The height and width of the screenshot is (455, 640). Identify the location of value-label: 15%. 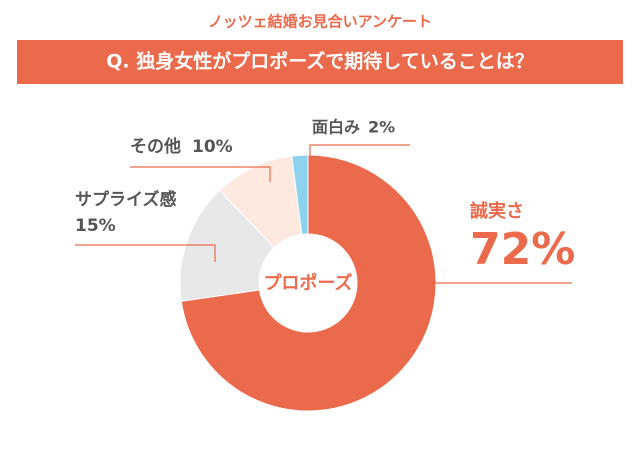
(95, 226).